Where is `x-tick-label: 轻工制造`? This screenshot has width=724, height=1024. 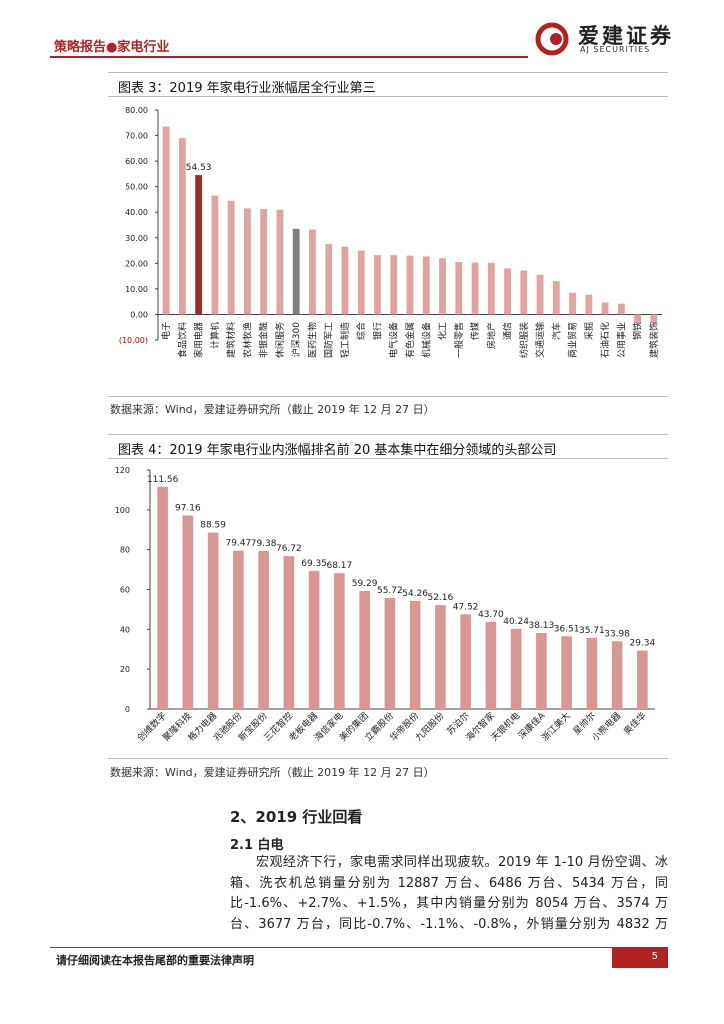
x-tick-label: 轻工制造 is located at coordinates (345, 340).